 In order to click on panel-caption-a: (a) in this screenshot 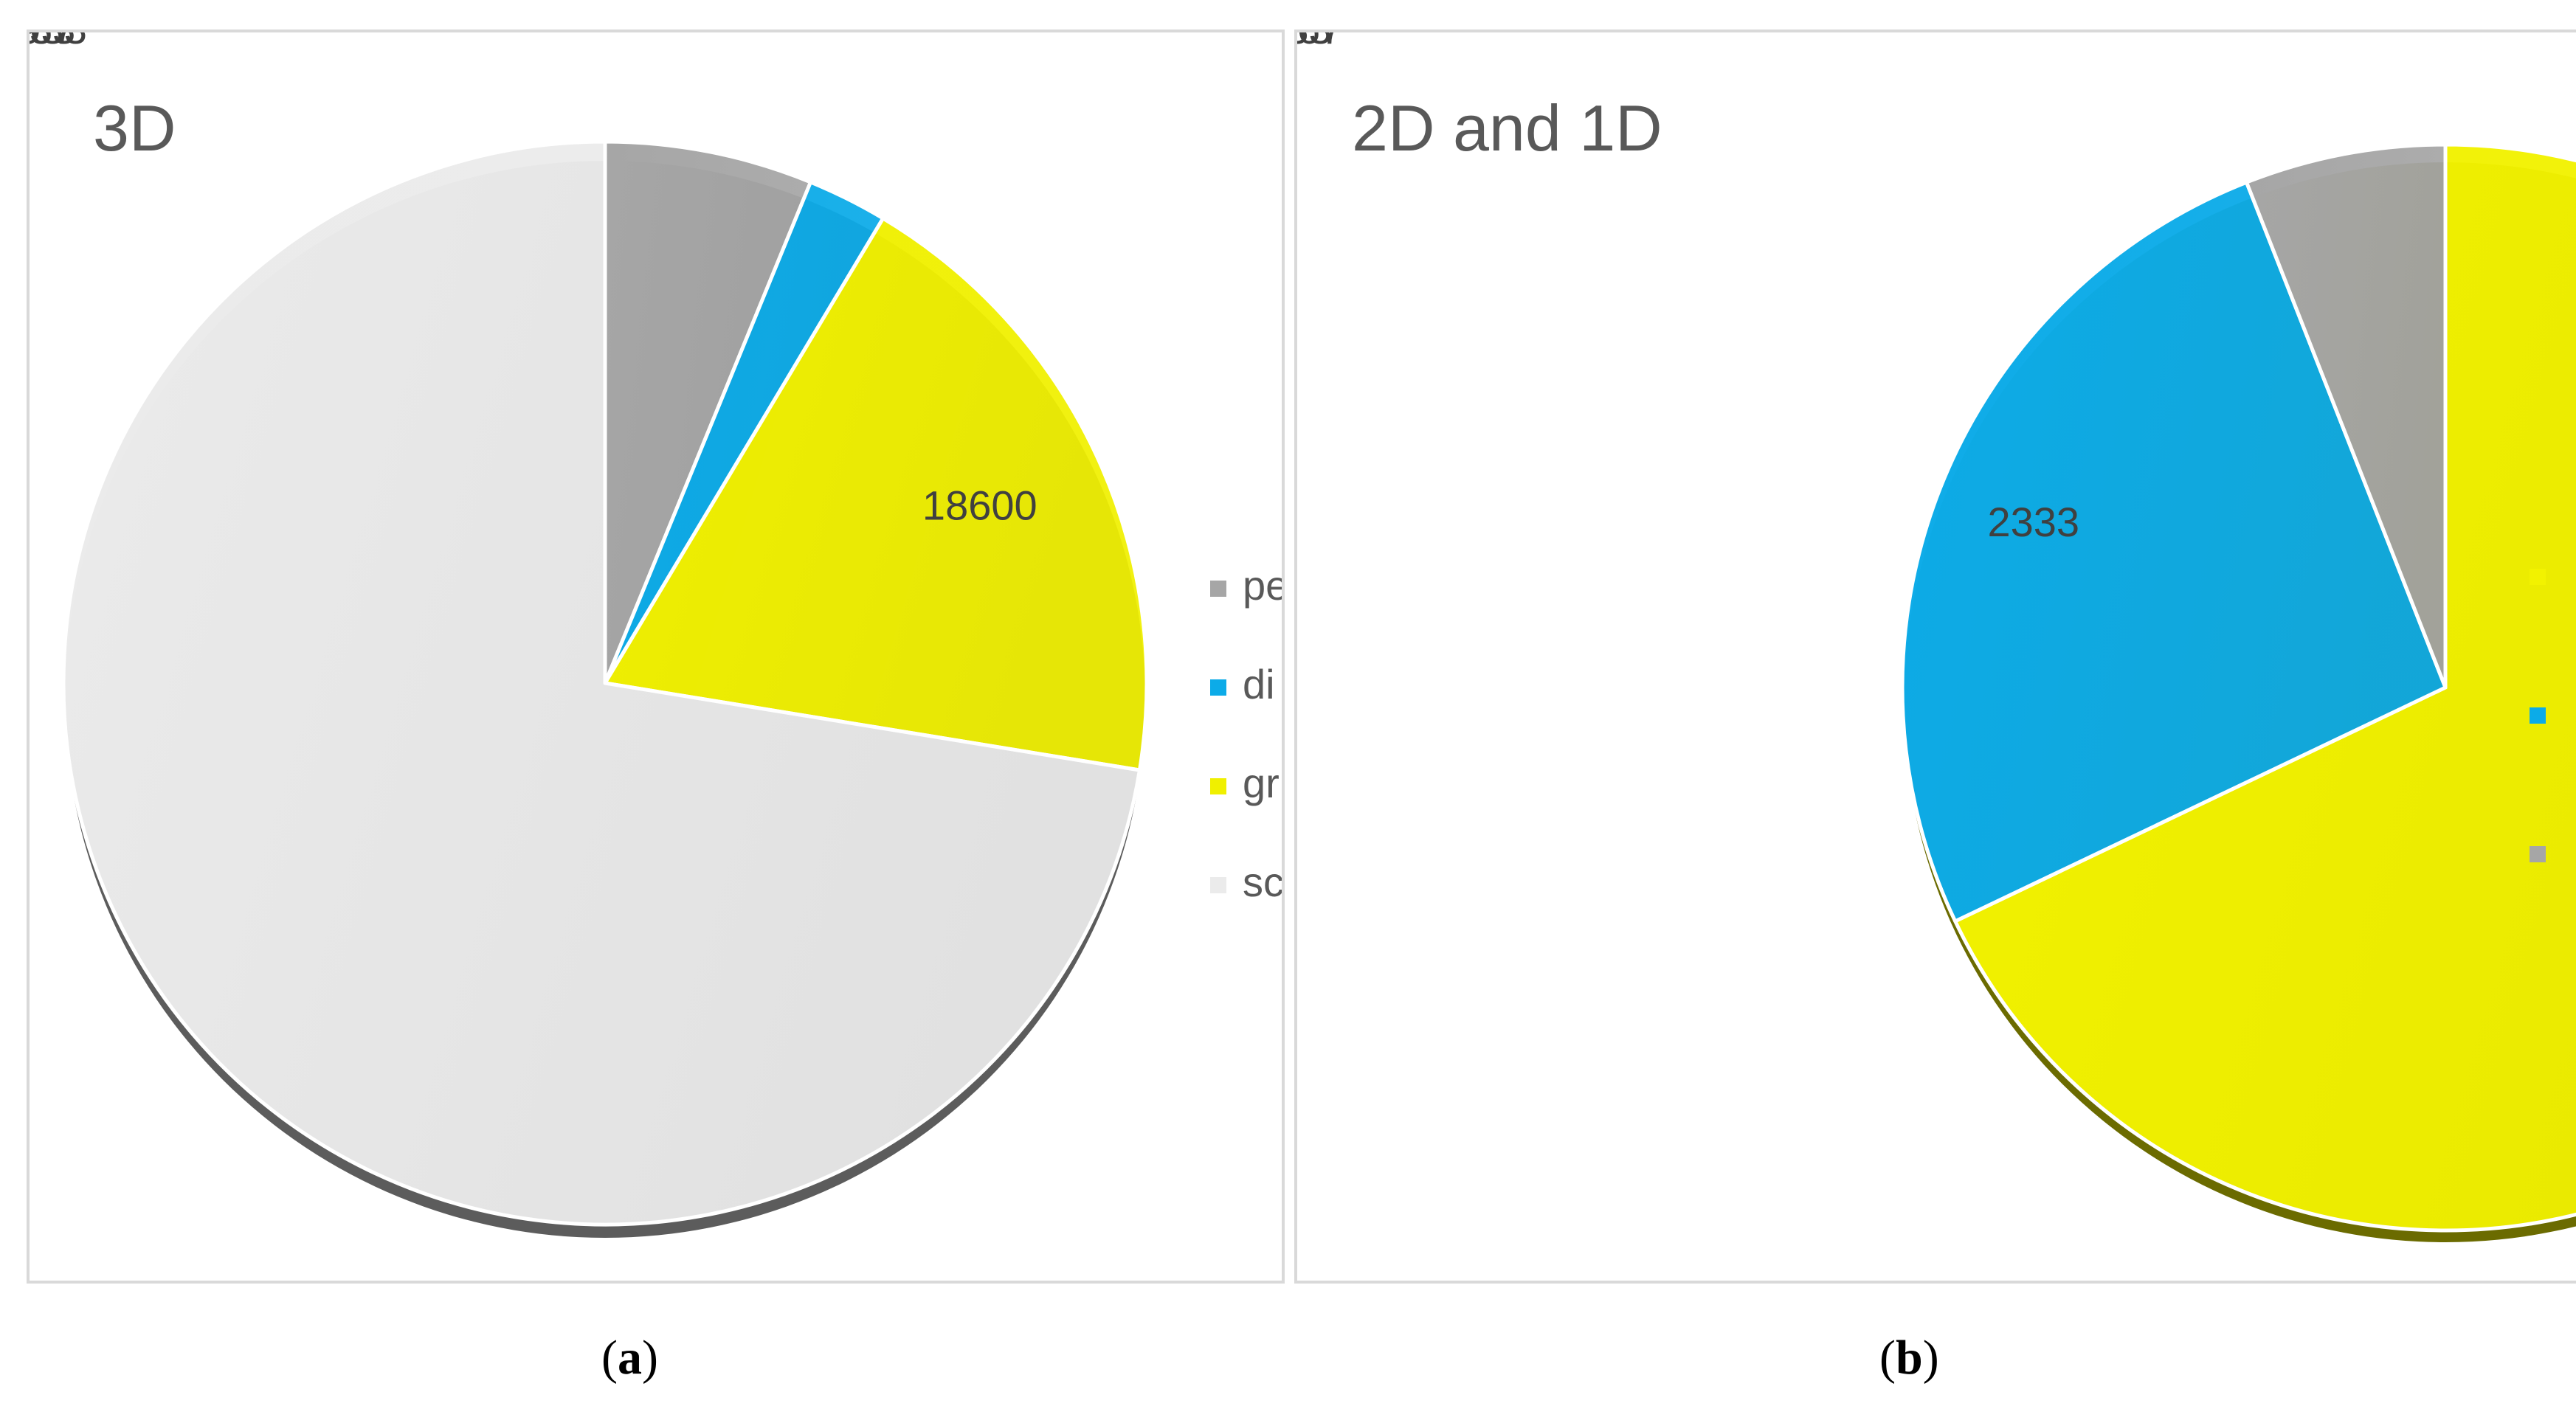, I will do `click(629, 1358)`.